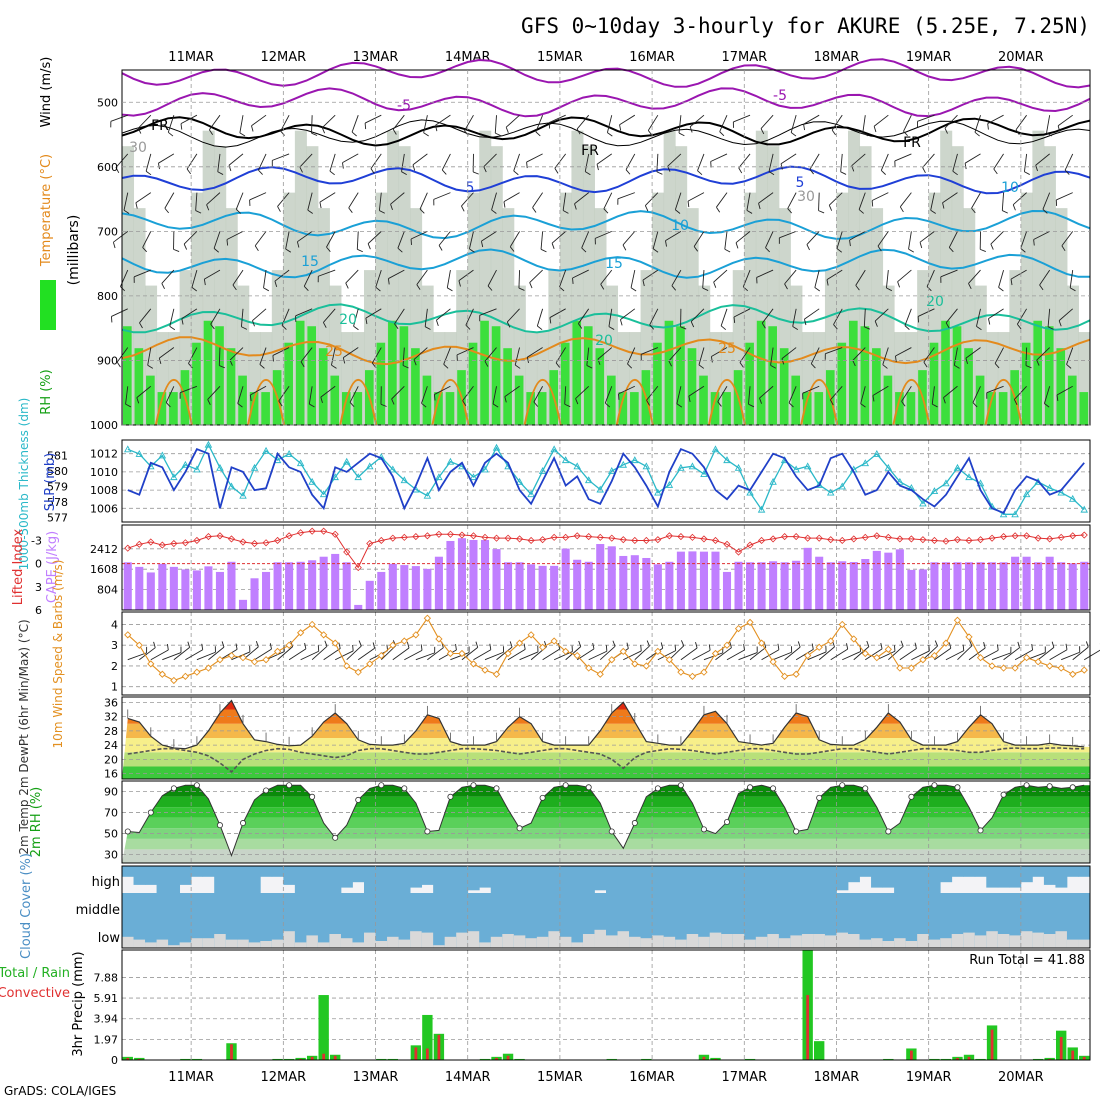 The image size is (1100, 1104). What do you see at coordinates (36, 540) in the screenshot?
I see `lifted-tick-label: -3` at bounding box center [36, 540].